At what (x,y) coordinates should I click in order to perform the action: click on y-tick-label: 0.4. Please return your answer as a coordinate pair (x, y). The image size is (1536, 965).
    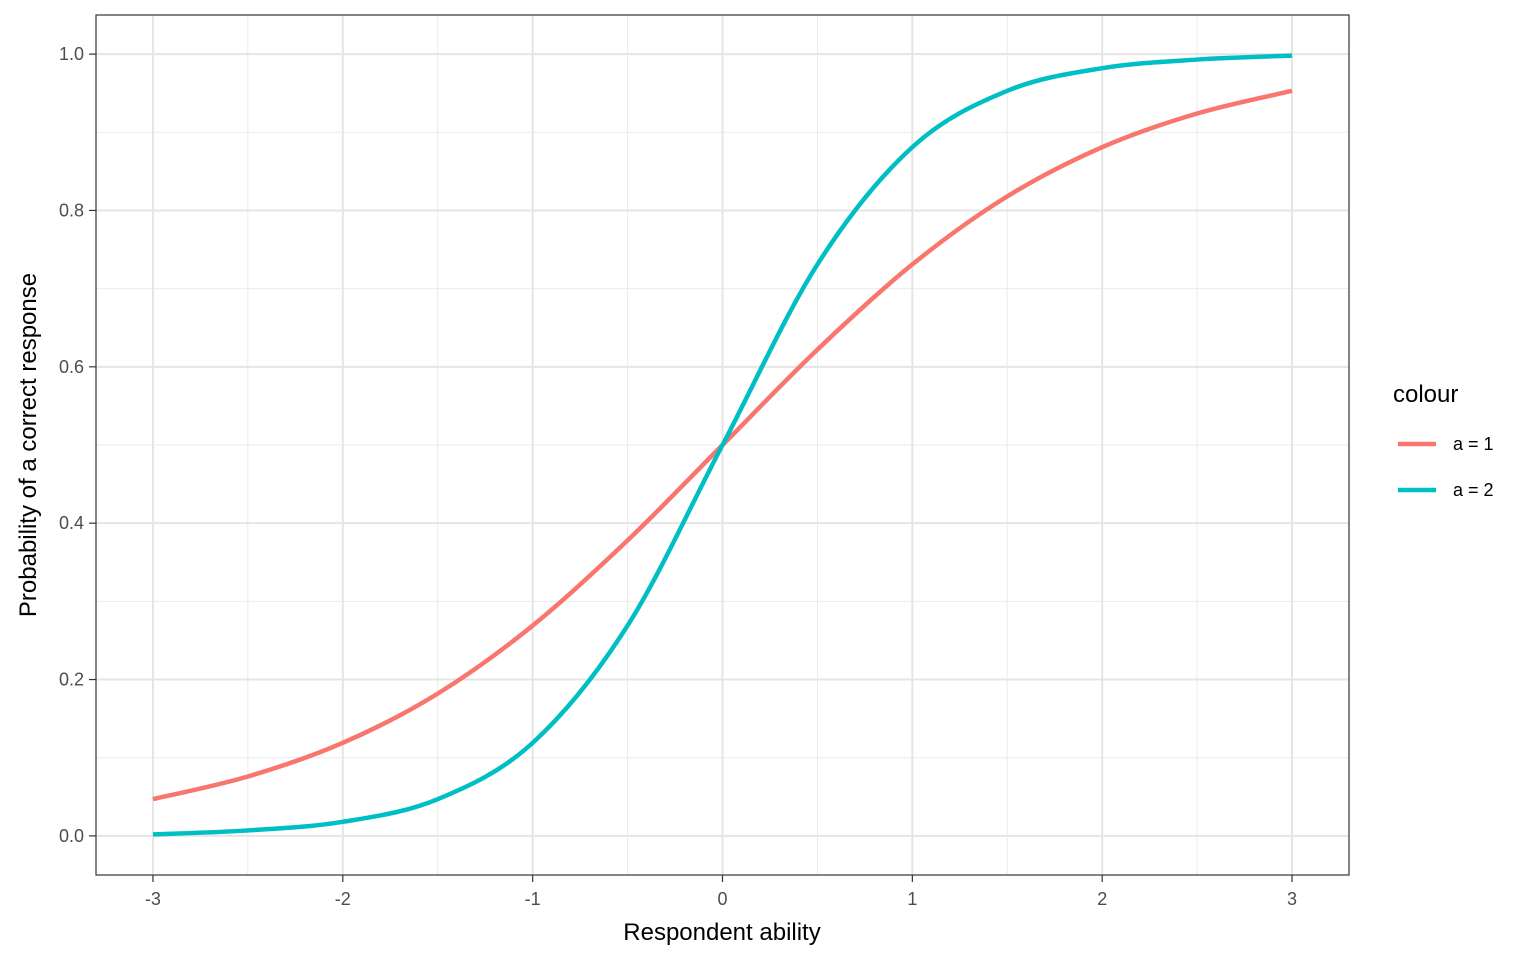
    Looking at the image, I should click on (71, 523).